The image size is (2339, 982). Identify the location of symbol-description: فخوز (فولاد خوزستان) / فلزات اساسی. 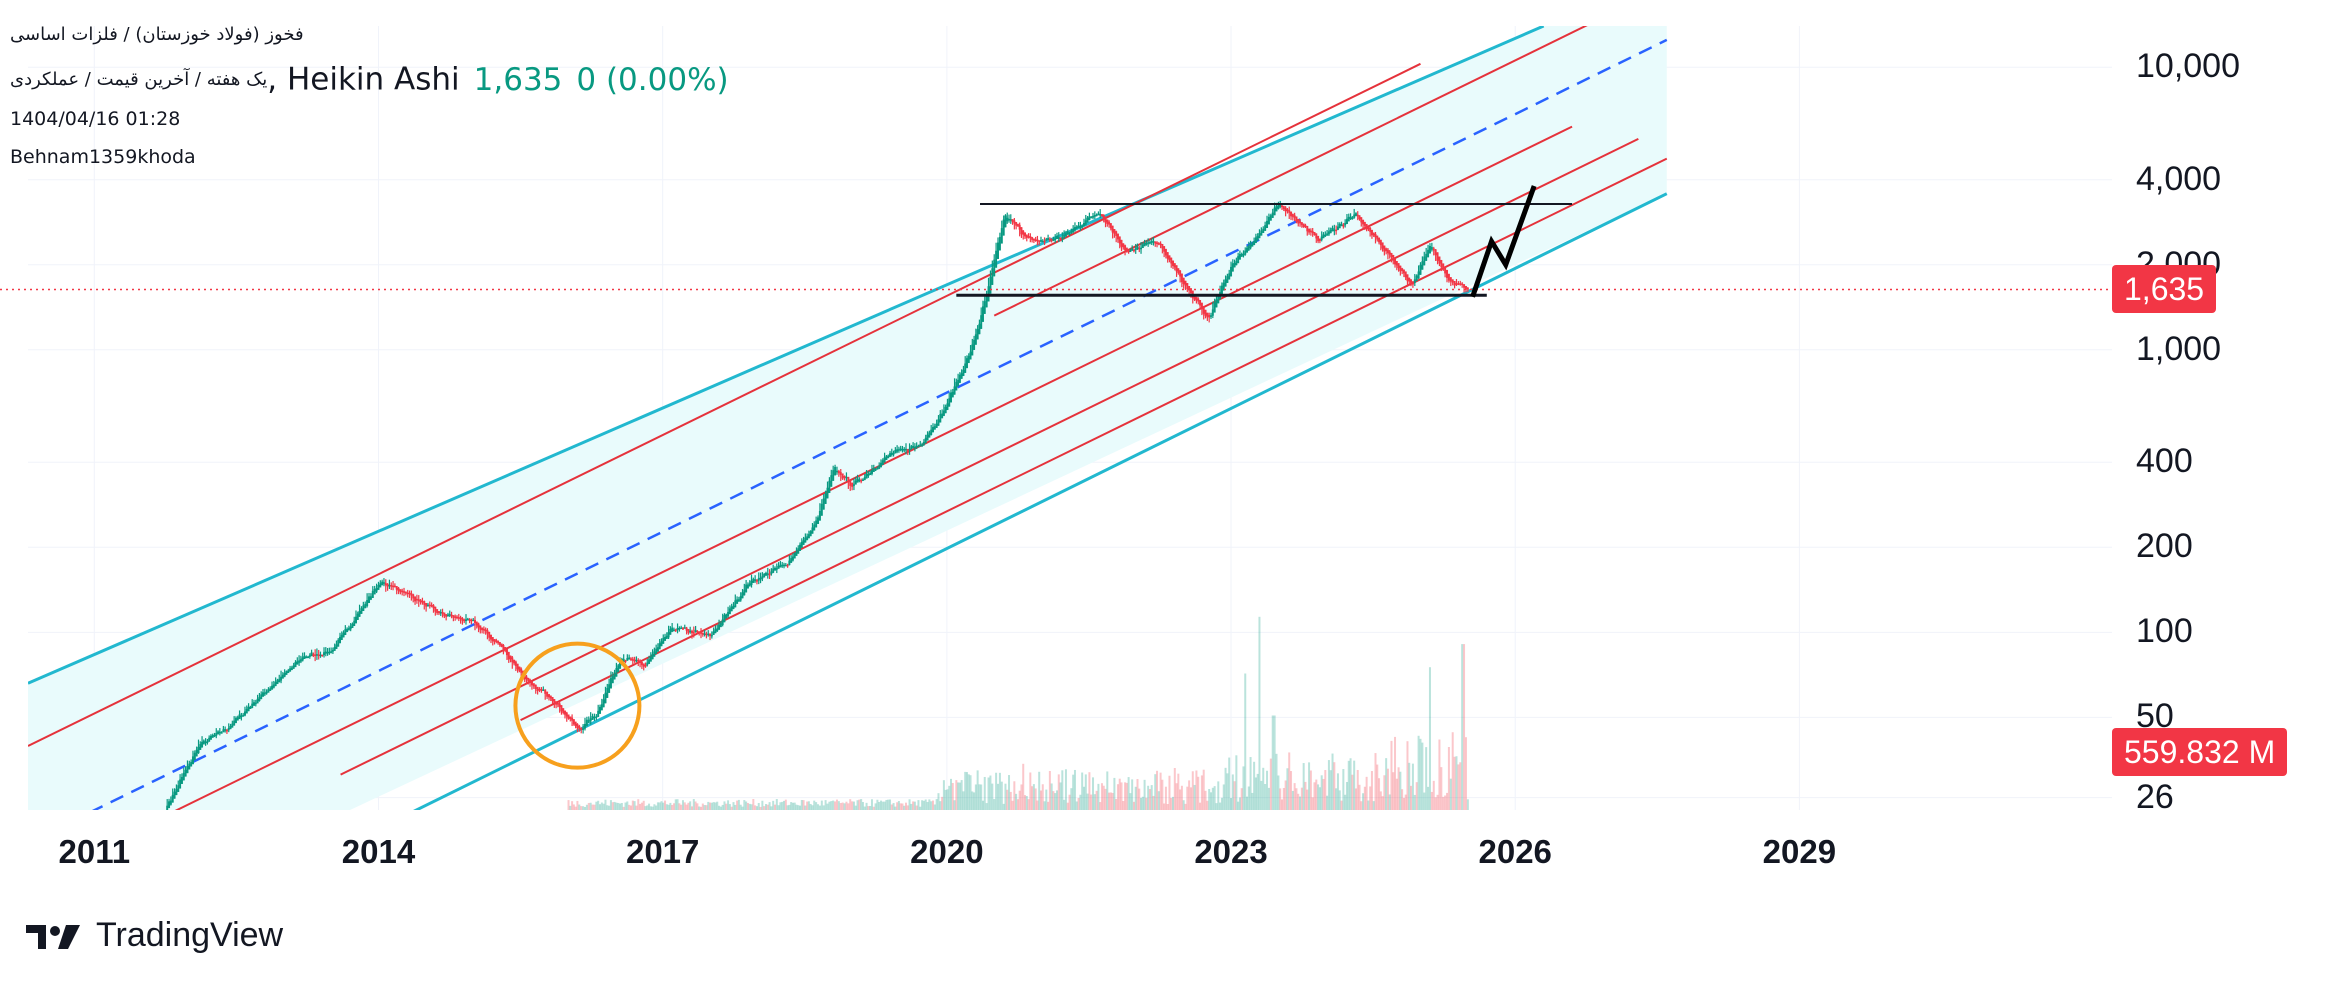
(157, 34).